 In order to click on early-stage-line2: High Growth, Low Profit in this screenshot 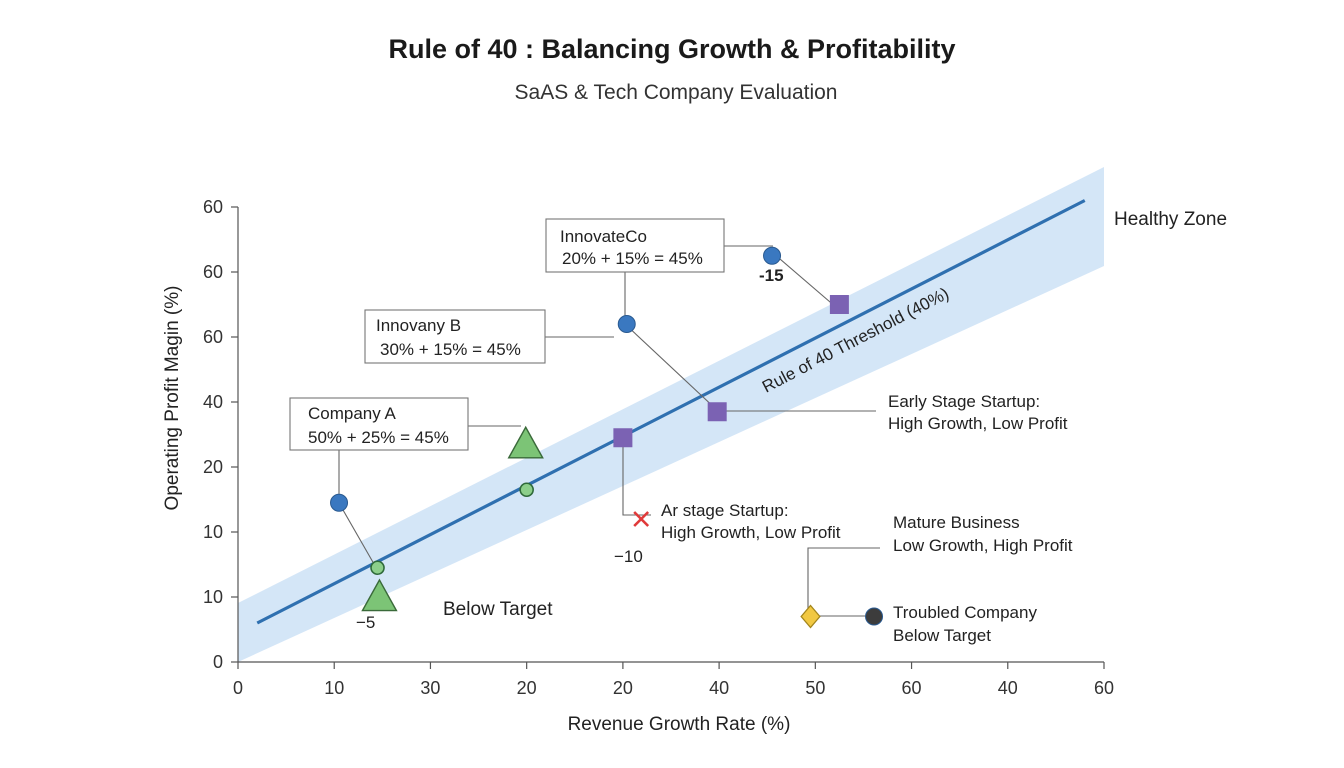, I will do `click(978, 423)`.